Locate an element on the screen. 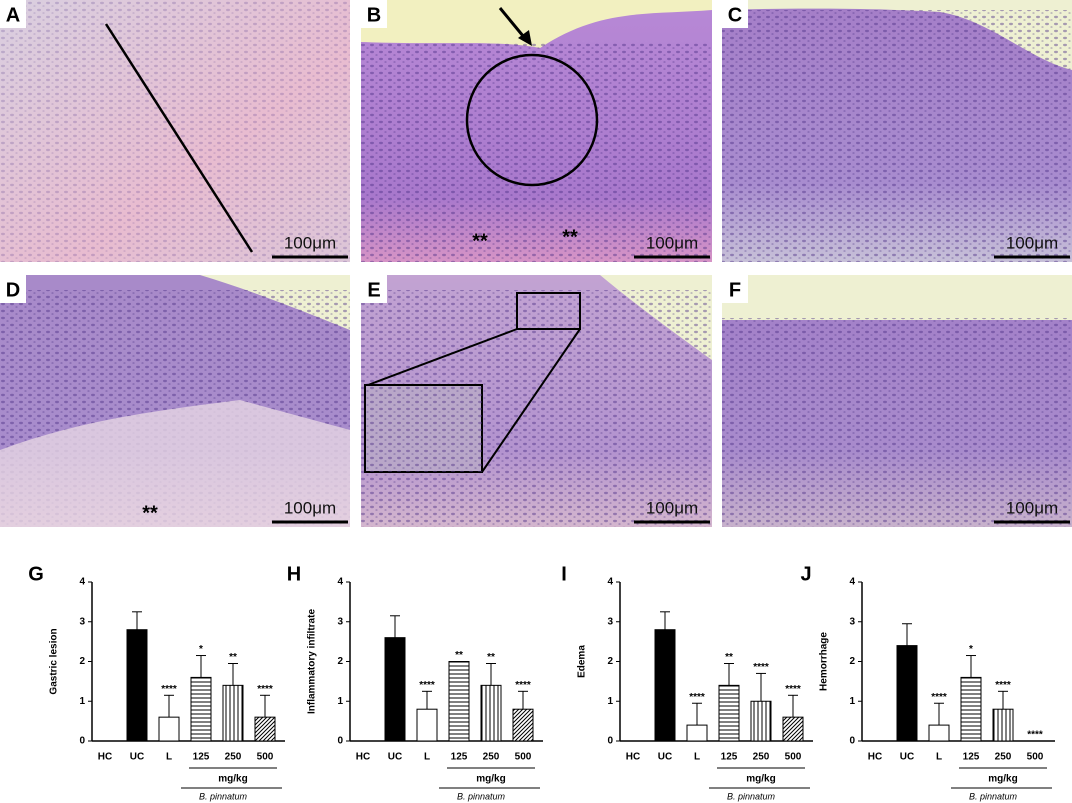 The height and width of the screenshot is (803, 1072). panel-label: A is located at coordinates (13, 15).